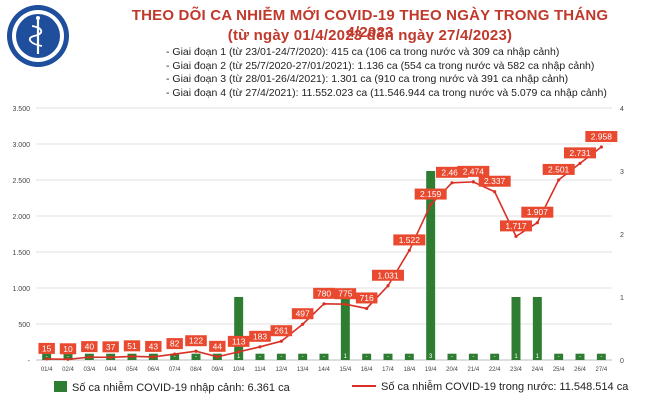 This screenshot has height=400, width=650. Describe the element at coordinates (622, 172) in the screenshot. I see `y-tick-right: 3` at that location.